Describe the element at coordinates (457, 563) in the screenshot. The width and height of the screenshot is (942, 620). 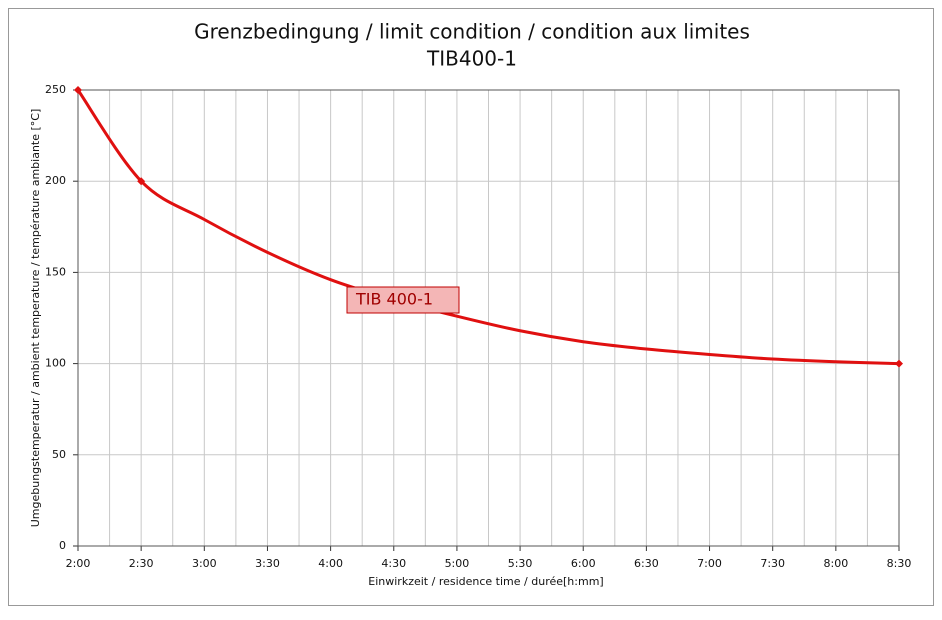
I see `x-tick-label: 5:00` at that location.